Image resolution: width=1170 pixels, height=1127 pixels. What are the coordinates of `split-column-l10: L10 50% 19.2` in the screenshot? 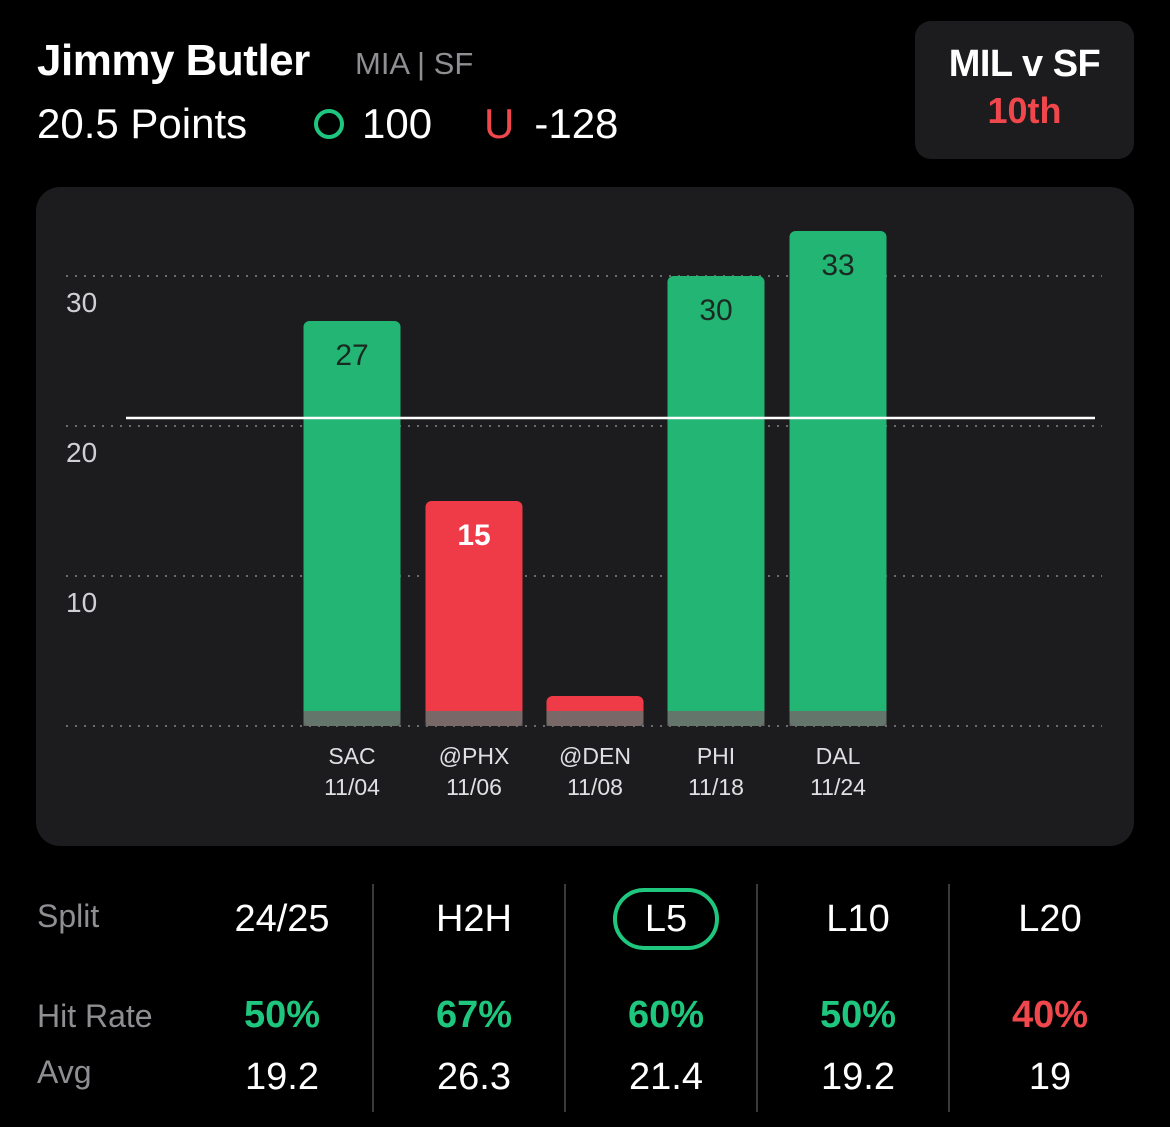 It's located at (858, 1000).